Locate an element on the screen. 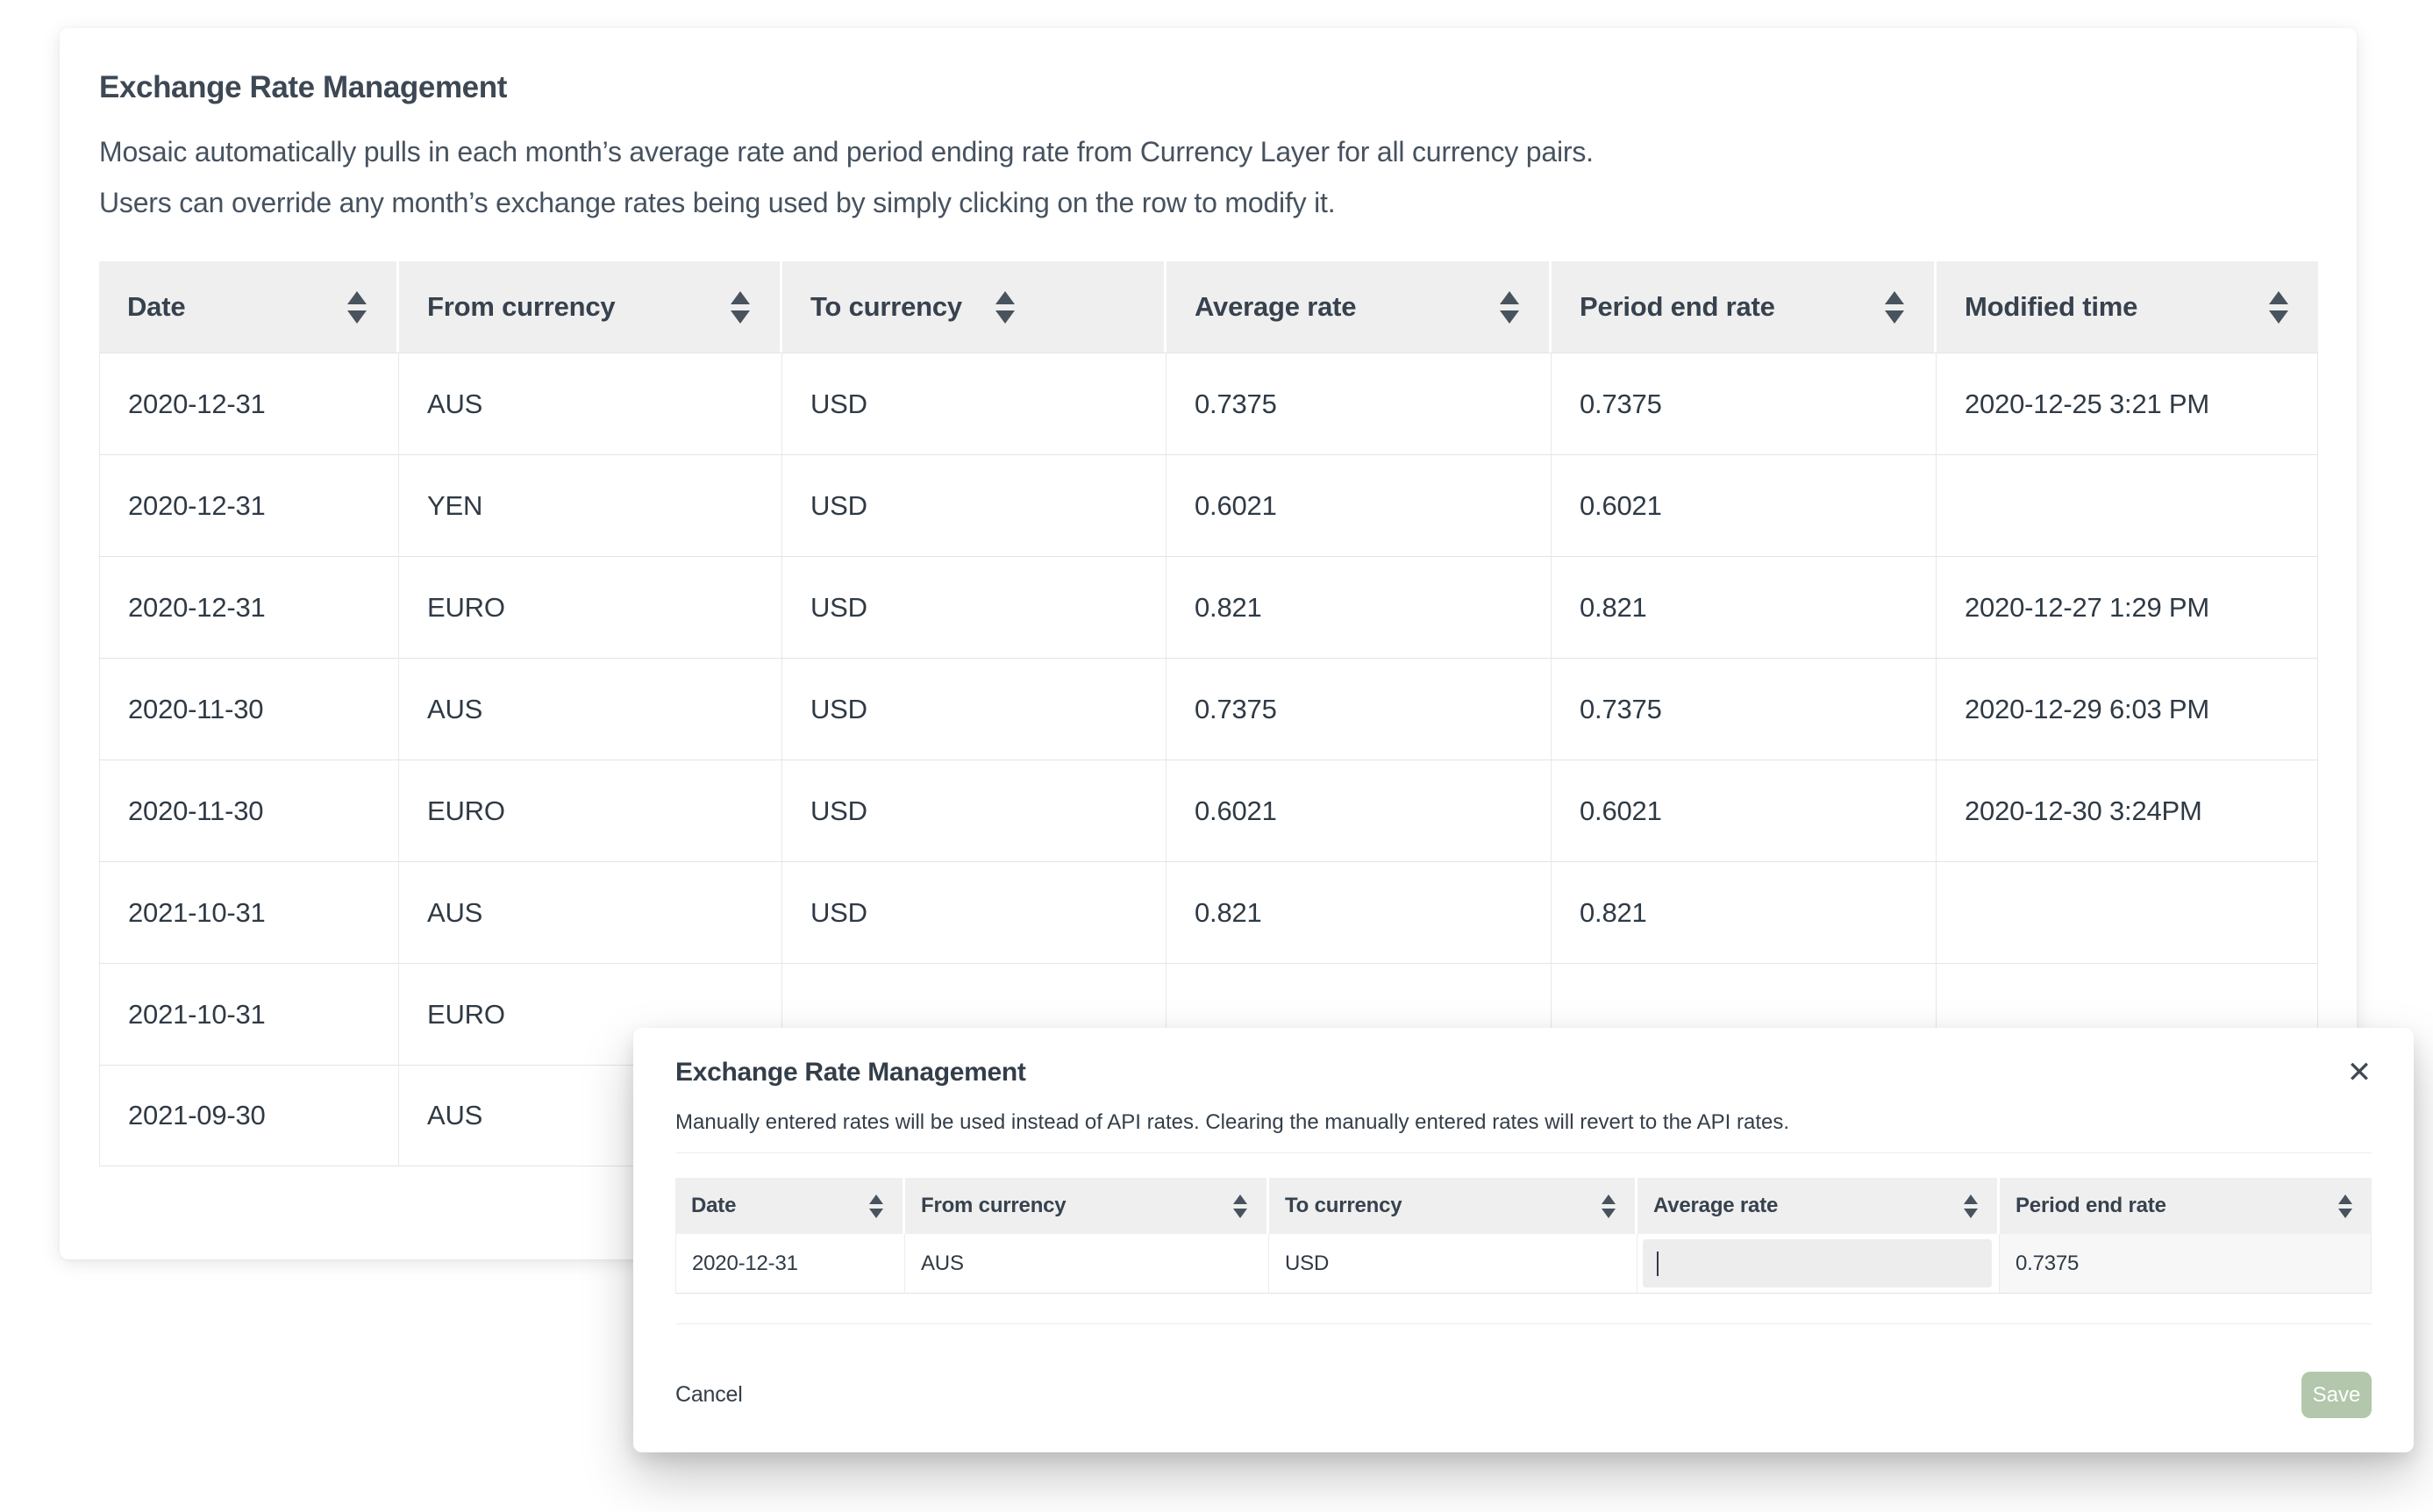  cell-modified-time: 2020-12-30 3:24PM is located at coordinates (2127, 810).